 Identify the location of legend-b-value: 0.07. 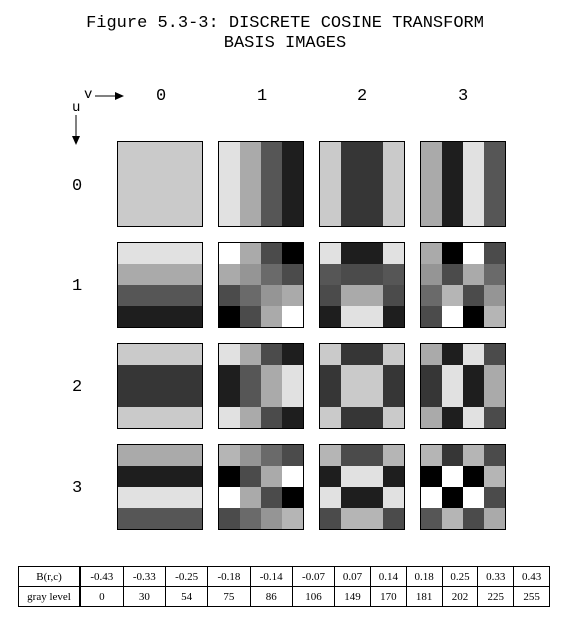
(352, 576).